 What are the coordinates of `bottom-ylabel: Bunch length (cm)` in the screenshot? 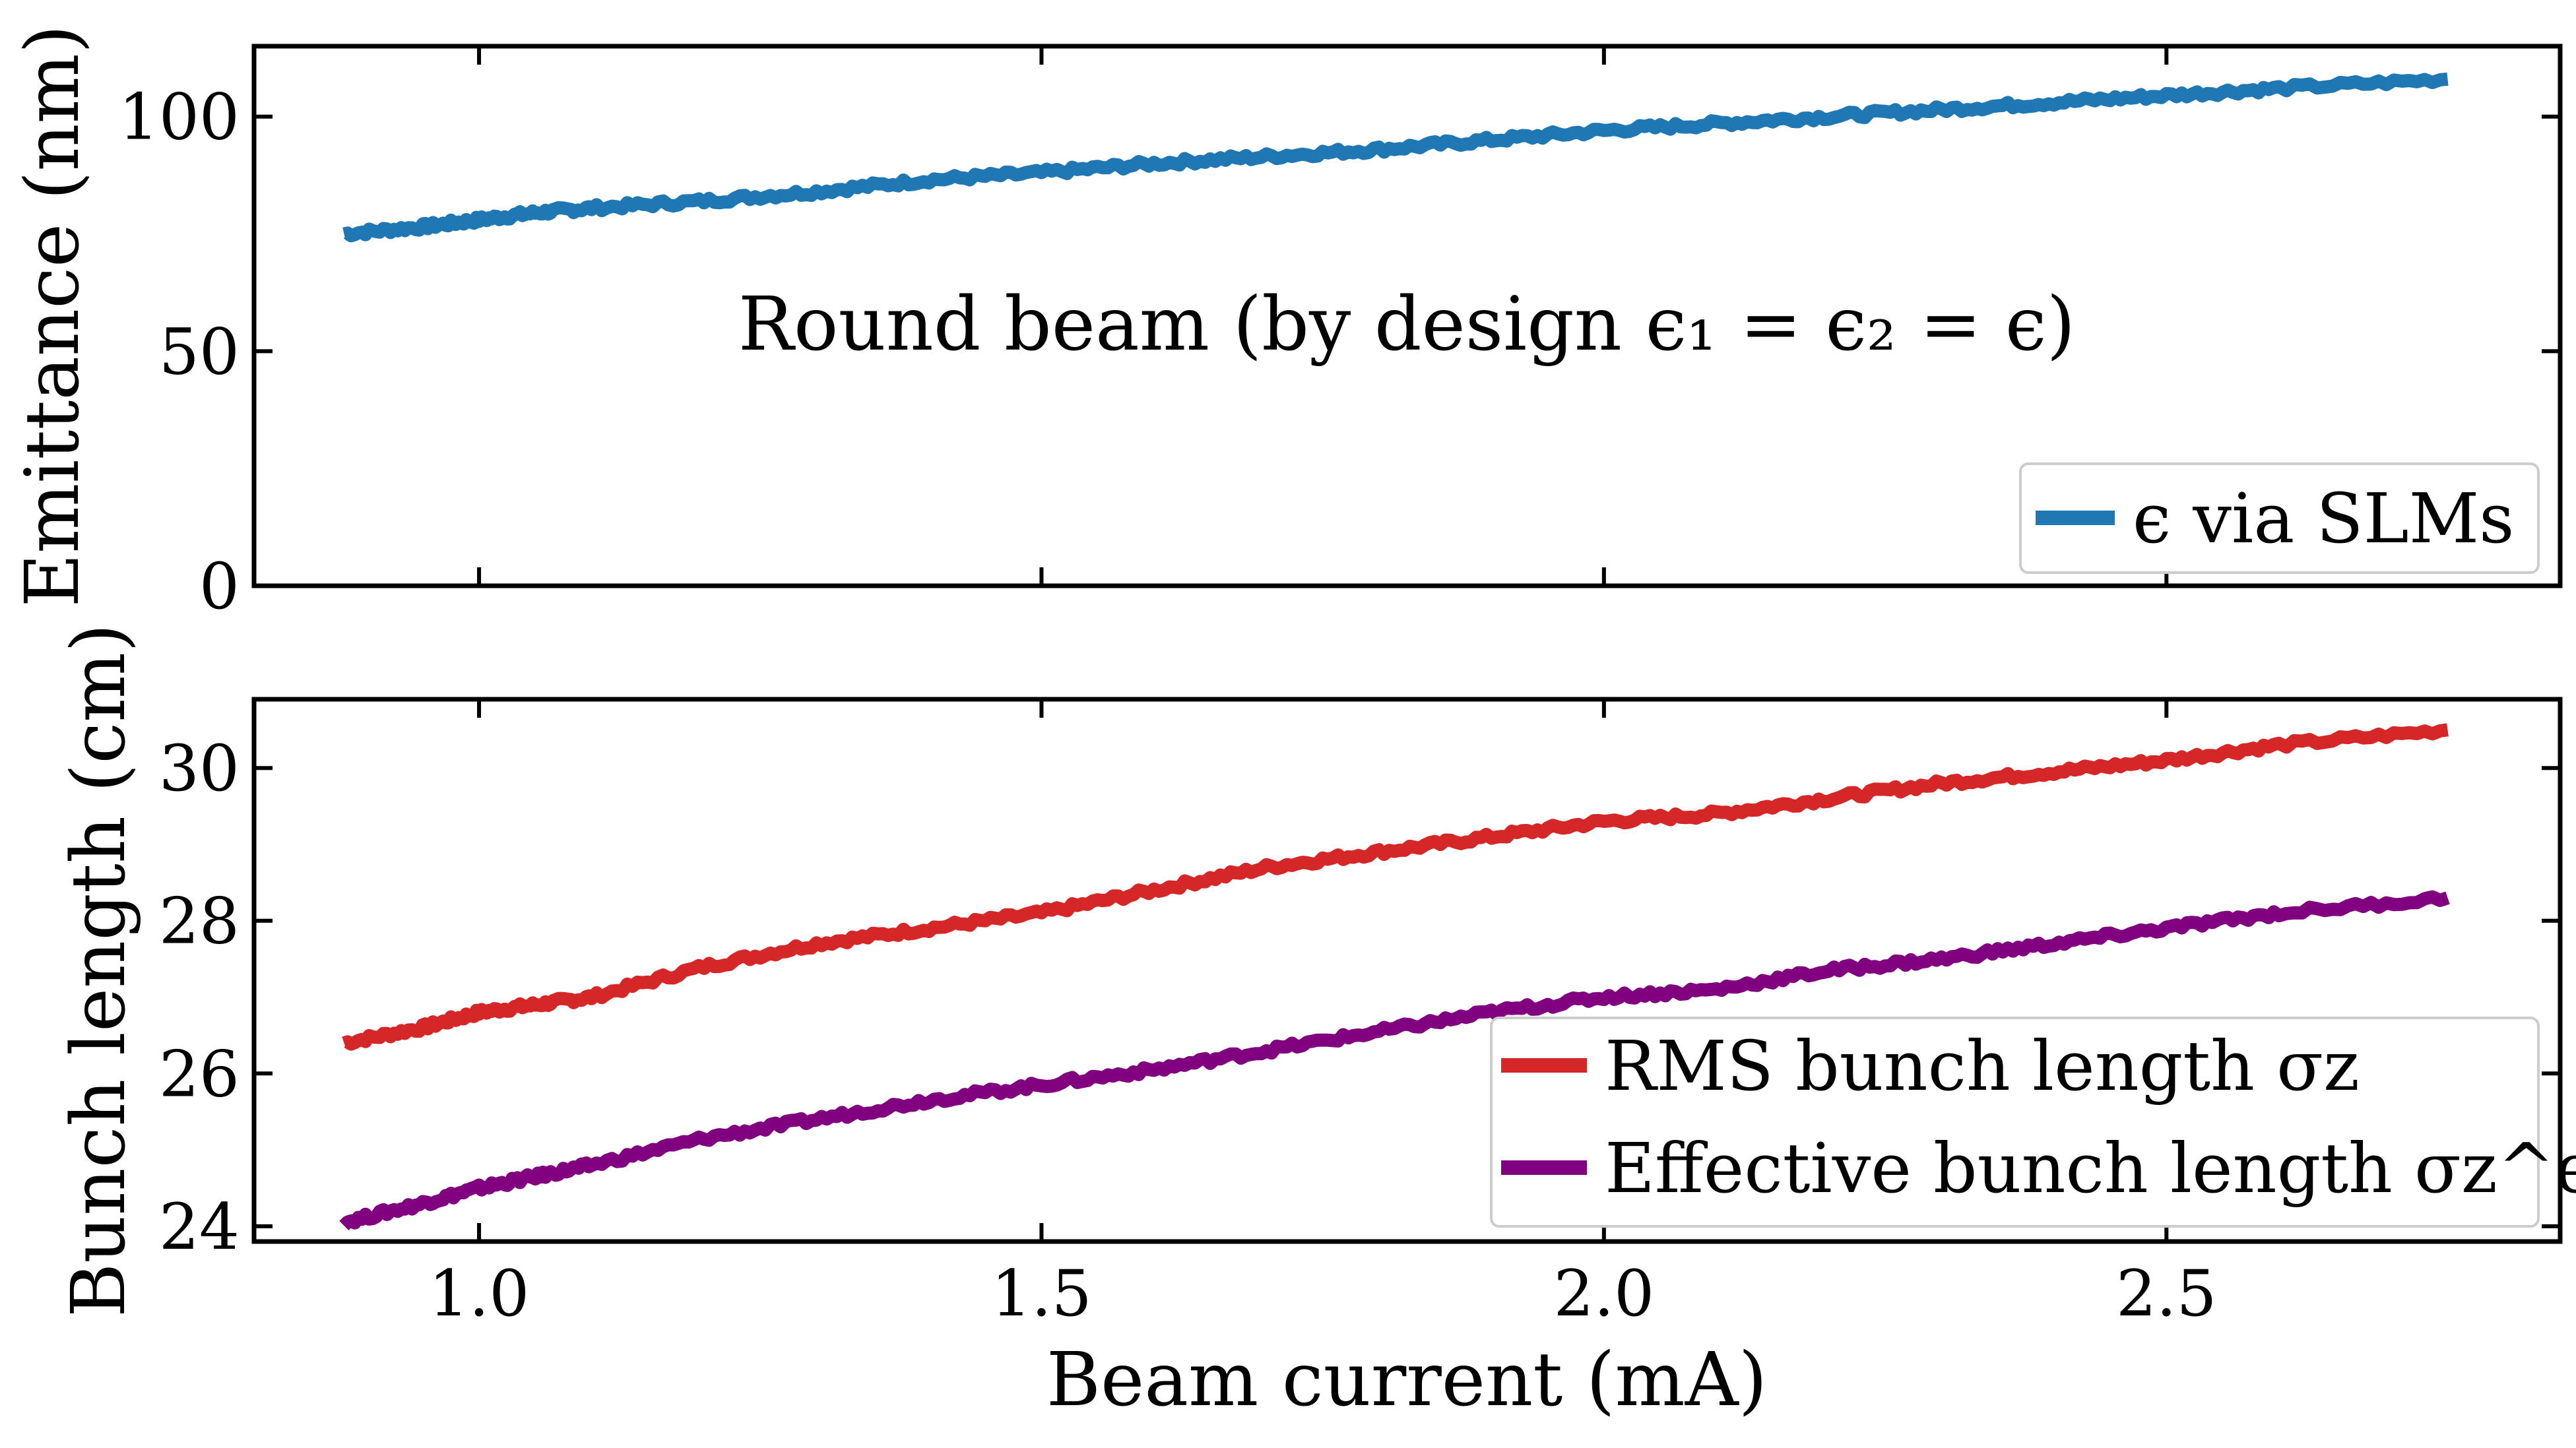 It's located at (99, 970).